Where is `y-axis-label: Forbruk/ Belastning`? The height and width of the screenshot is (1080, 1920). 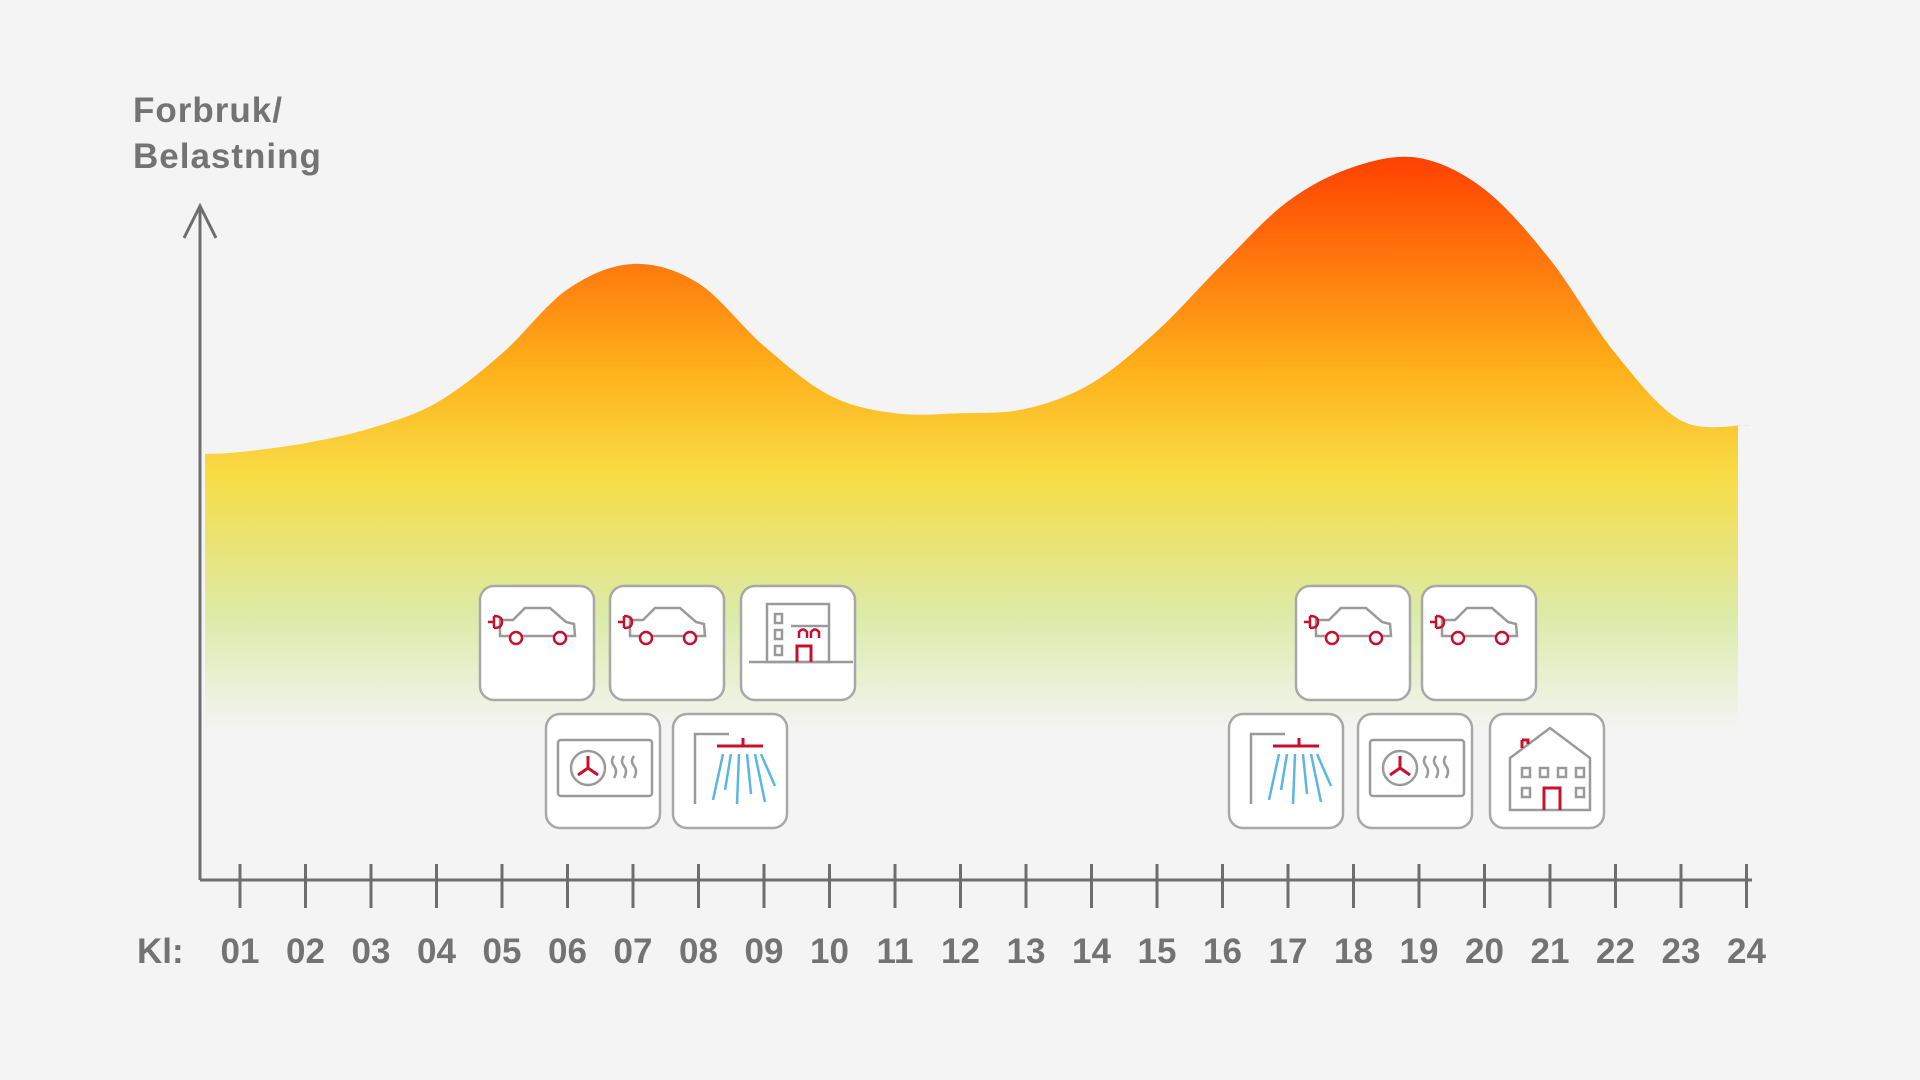
y-axis-label: Forbruk/ Belastning is located at coordinates (227, 134).